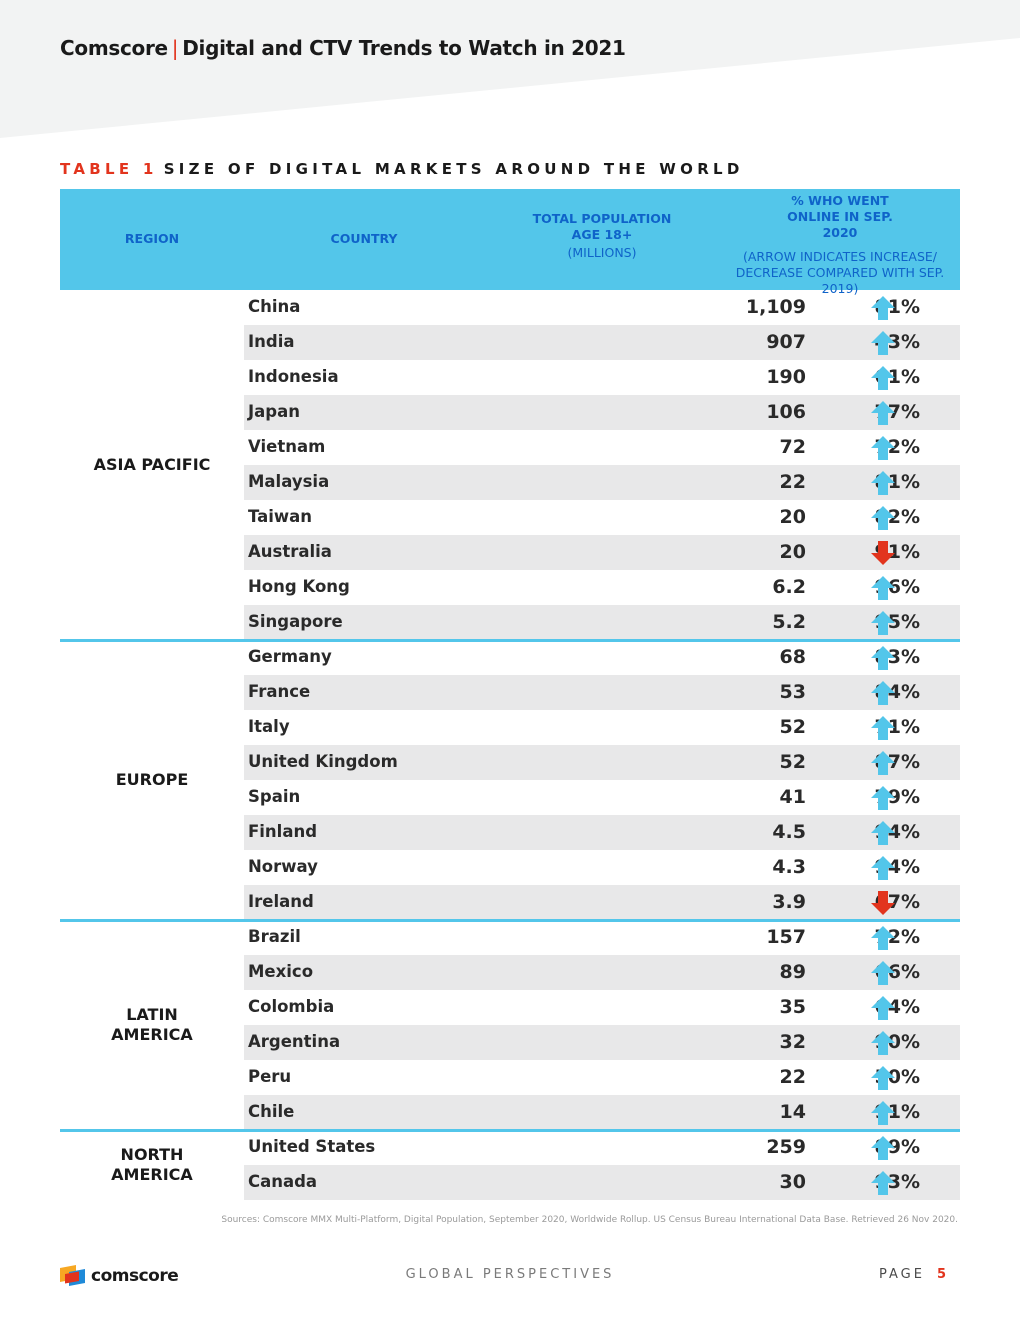 The image size is (1020, 1320). I want to click on page-label: PAGE, so click(901, 1274).